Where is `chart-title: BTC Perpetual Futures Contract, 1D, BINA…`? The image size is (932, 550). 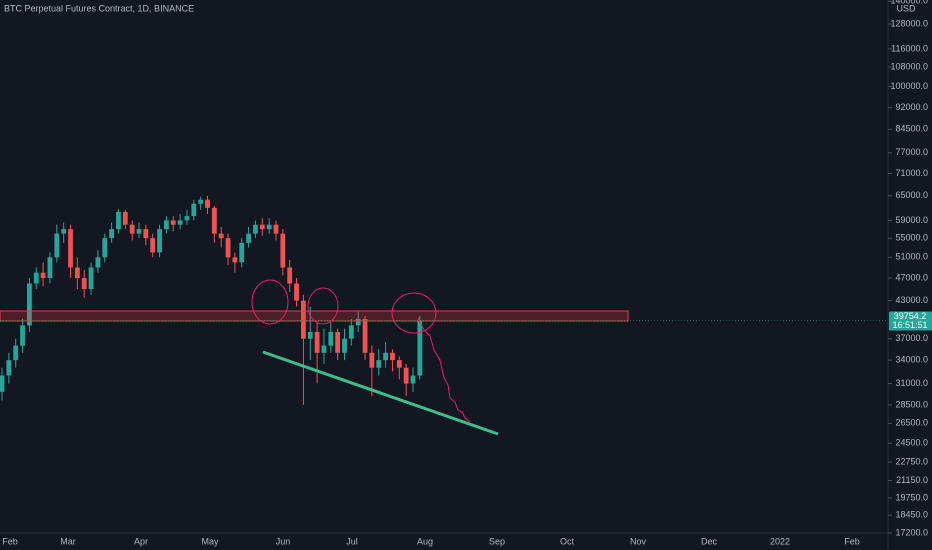 chart-title: BTC Perpetual Futures Contract, 1D, BINA… is located at coordinates (99, 8).